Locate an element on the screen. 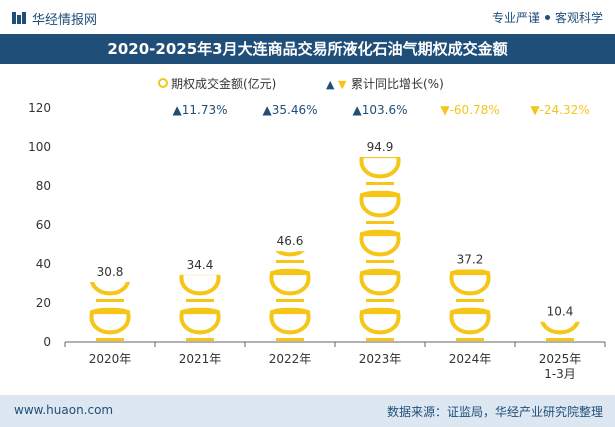  legend-marker-down: ▼ is located at coordinates (342, 84).